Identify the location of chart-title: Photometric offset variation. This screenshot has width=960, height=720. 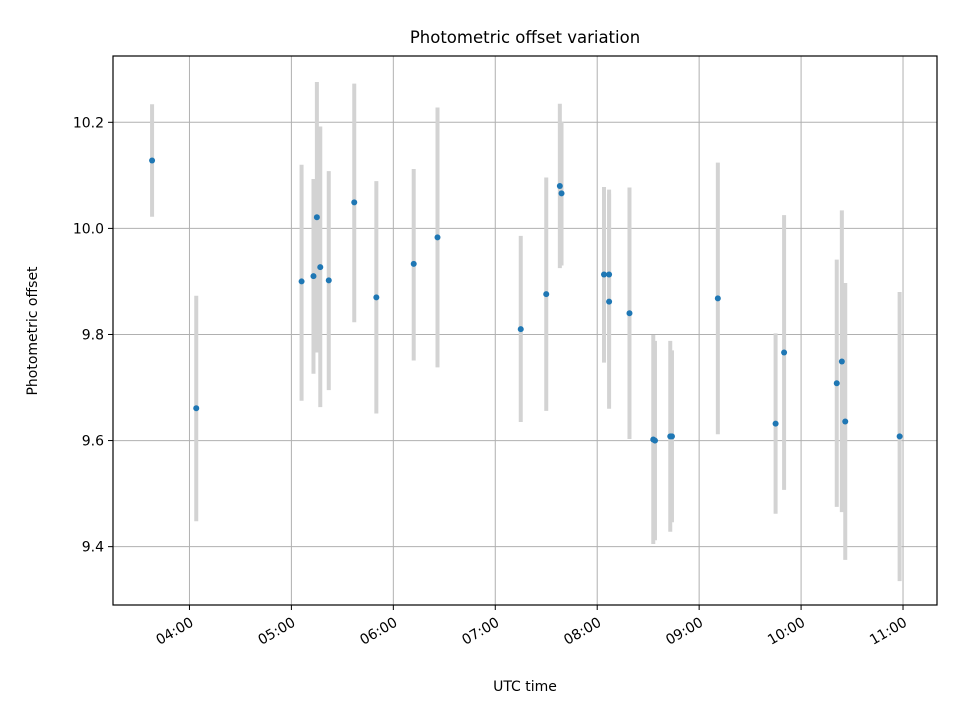
(525, 37).